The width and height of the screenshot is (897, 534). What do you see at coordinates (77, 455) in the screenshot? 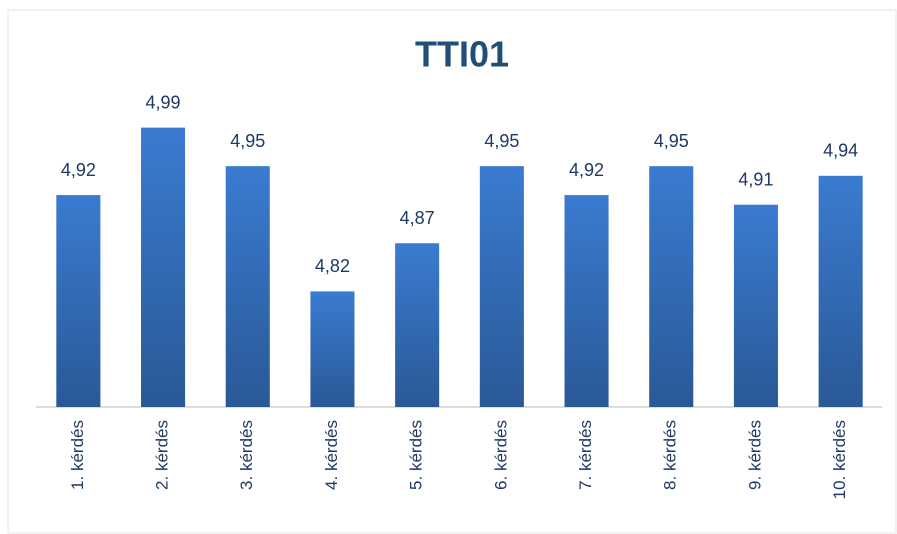
I see `x-tick-label: 1. kérdés` at bounding box center [77, 455].